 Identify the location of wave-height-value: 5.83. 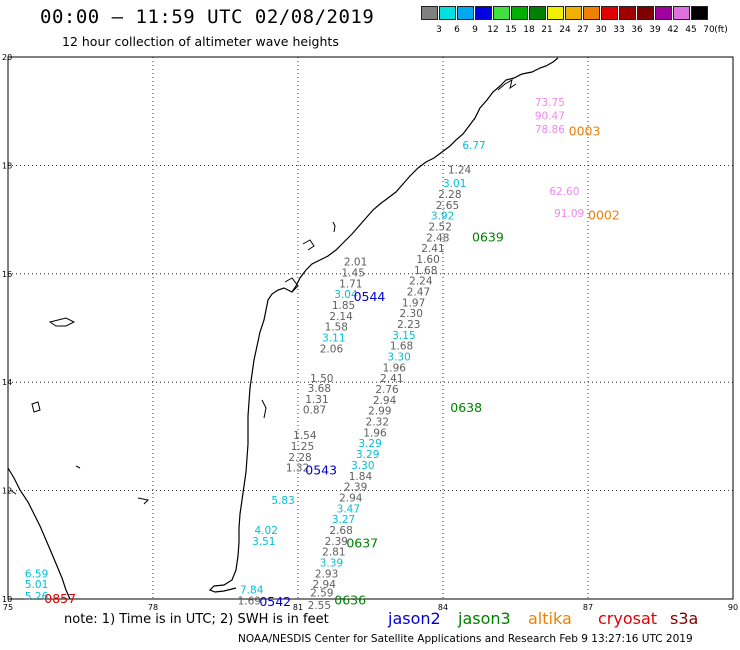
(282, 501).